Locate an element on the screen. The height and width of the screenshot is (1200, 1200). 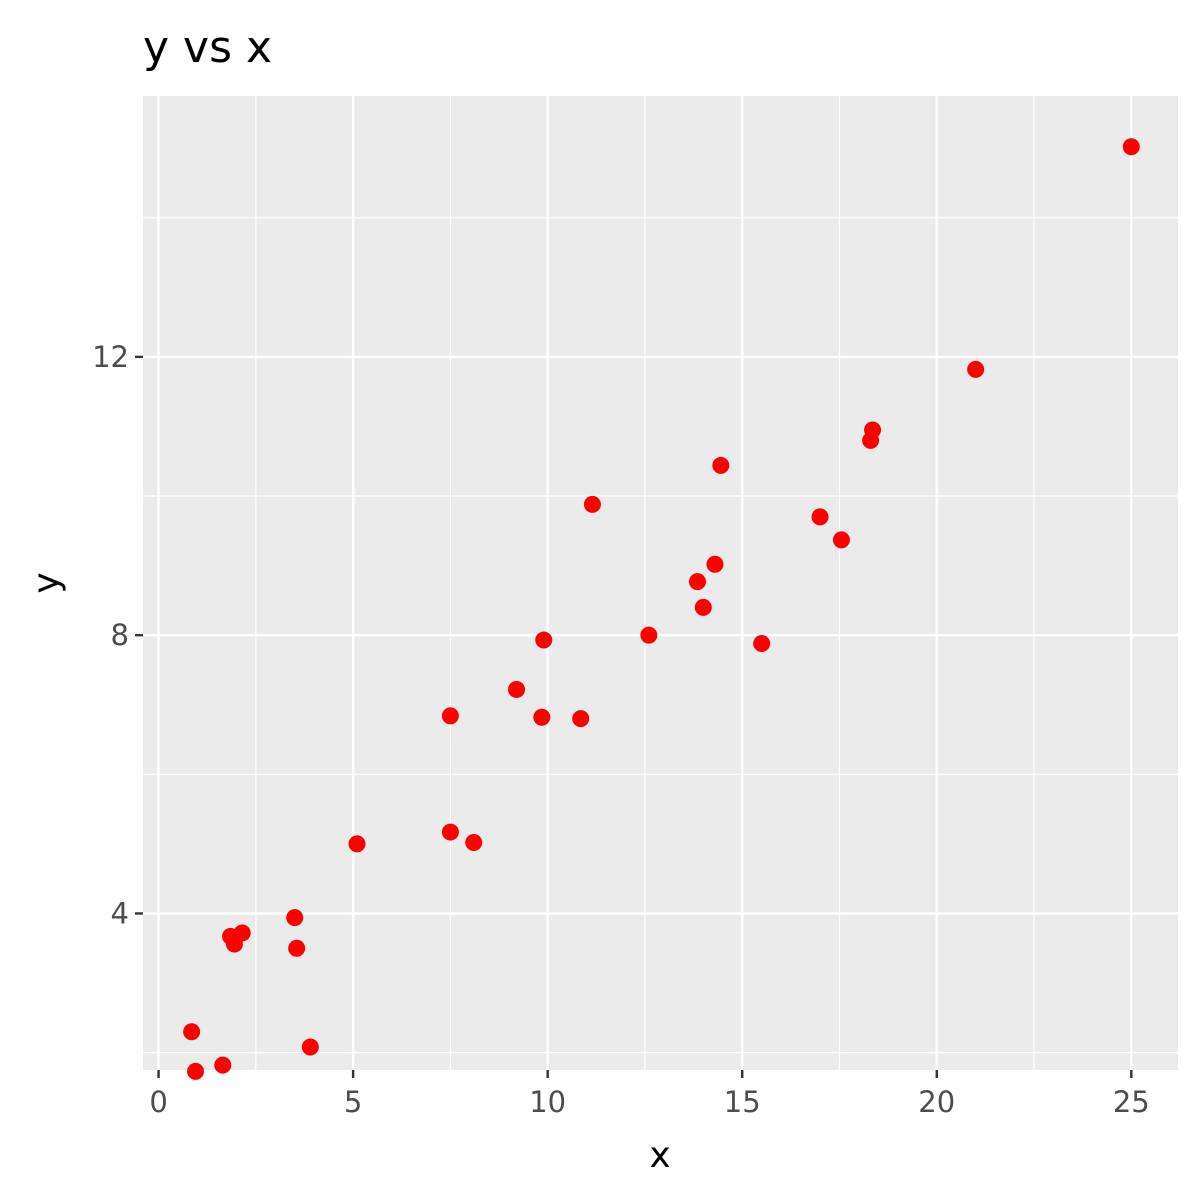
y-tick-label-2: 12 is located at coordinates (110, 357).